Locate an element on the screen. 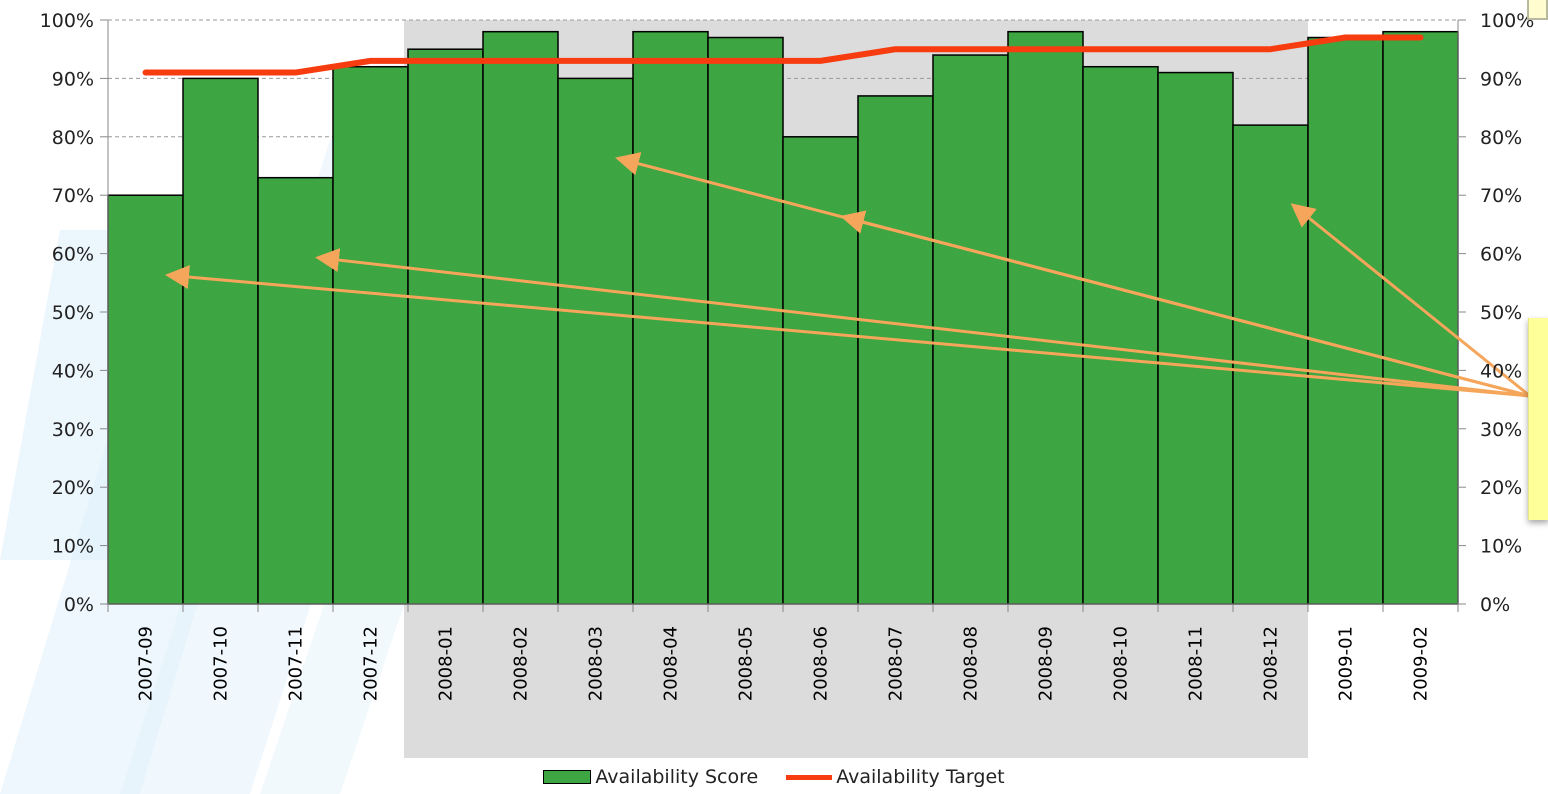 This screenshot has height=794, width=1548. x-tick-label: 2008-08 is located at coordinates (971, 663).